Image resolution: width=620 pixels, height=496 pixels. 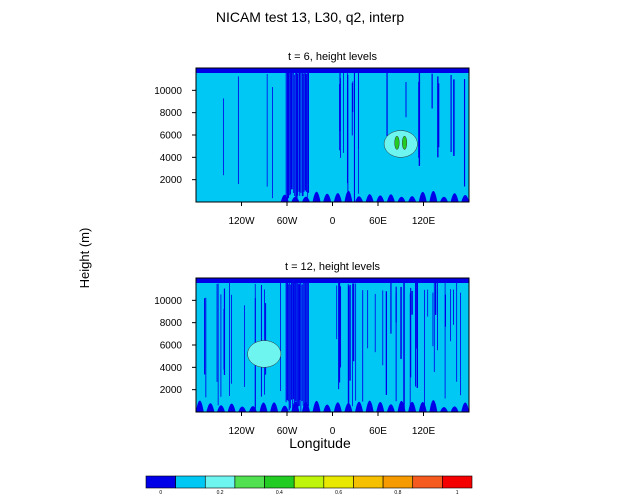 What do you see at coordinates (307, 132) in the screenshot?
I see `contour-streak-a19` at bounding box center [307, 132].